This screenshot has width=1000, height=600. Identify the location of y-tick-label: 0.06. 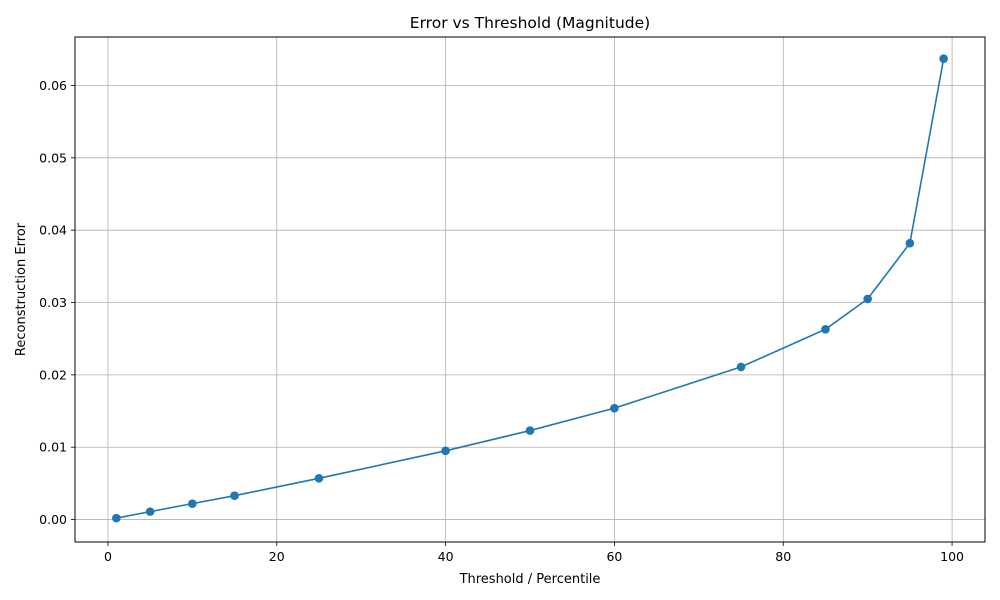
(53, 85).